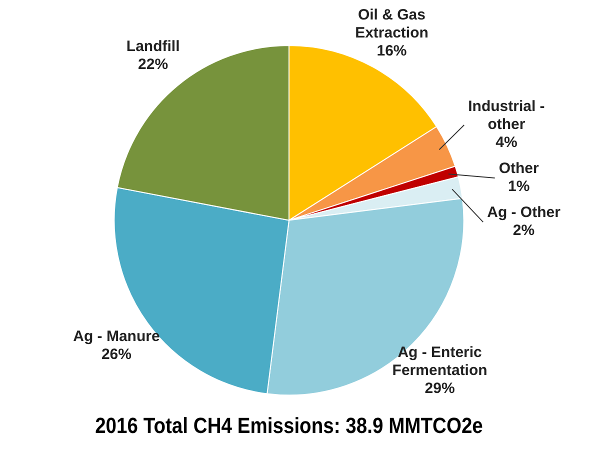  I want to click on text: 2016 Total CH4 Emissions: 38.9 MMTCO2e, so click(289, 426).